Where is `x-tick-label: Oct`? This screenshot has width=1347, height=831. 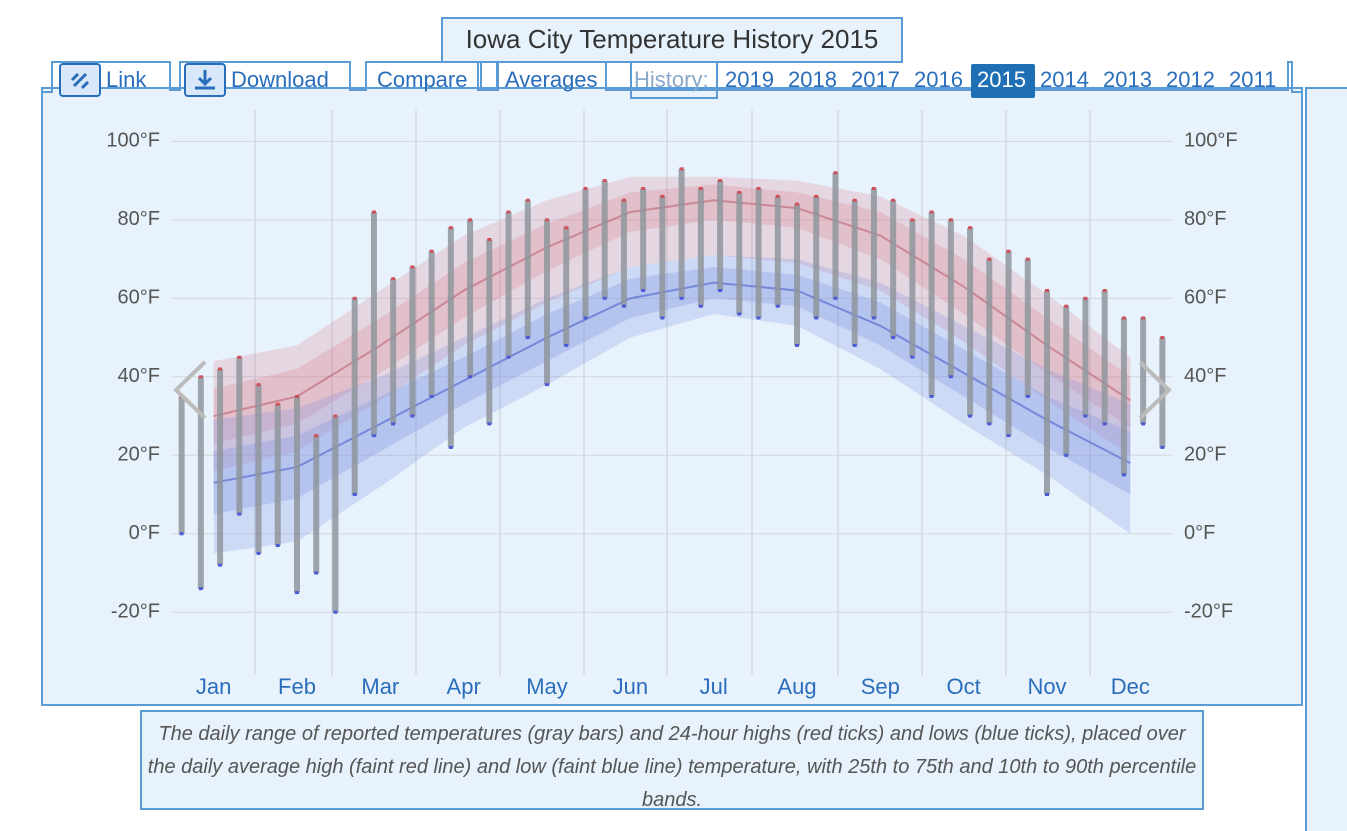
x-tick-label: Oct is located at coordinates (964, 686).